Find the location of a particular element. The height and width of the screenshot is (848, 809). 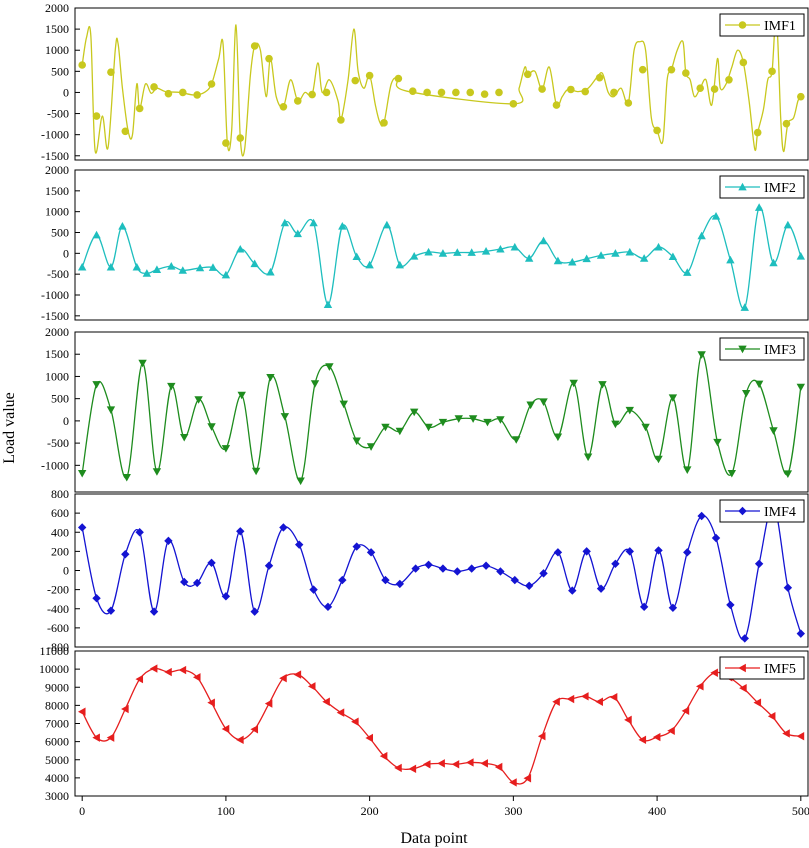

y-tick-label: 500 is located at coordinates (60, 233).